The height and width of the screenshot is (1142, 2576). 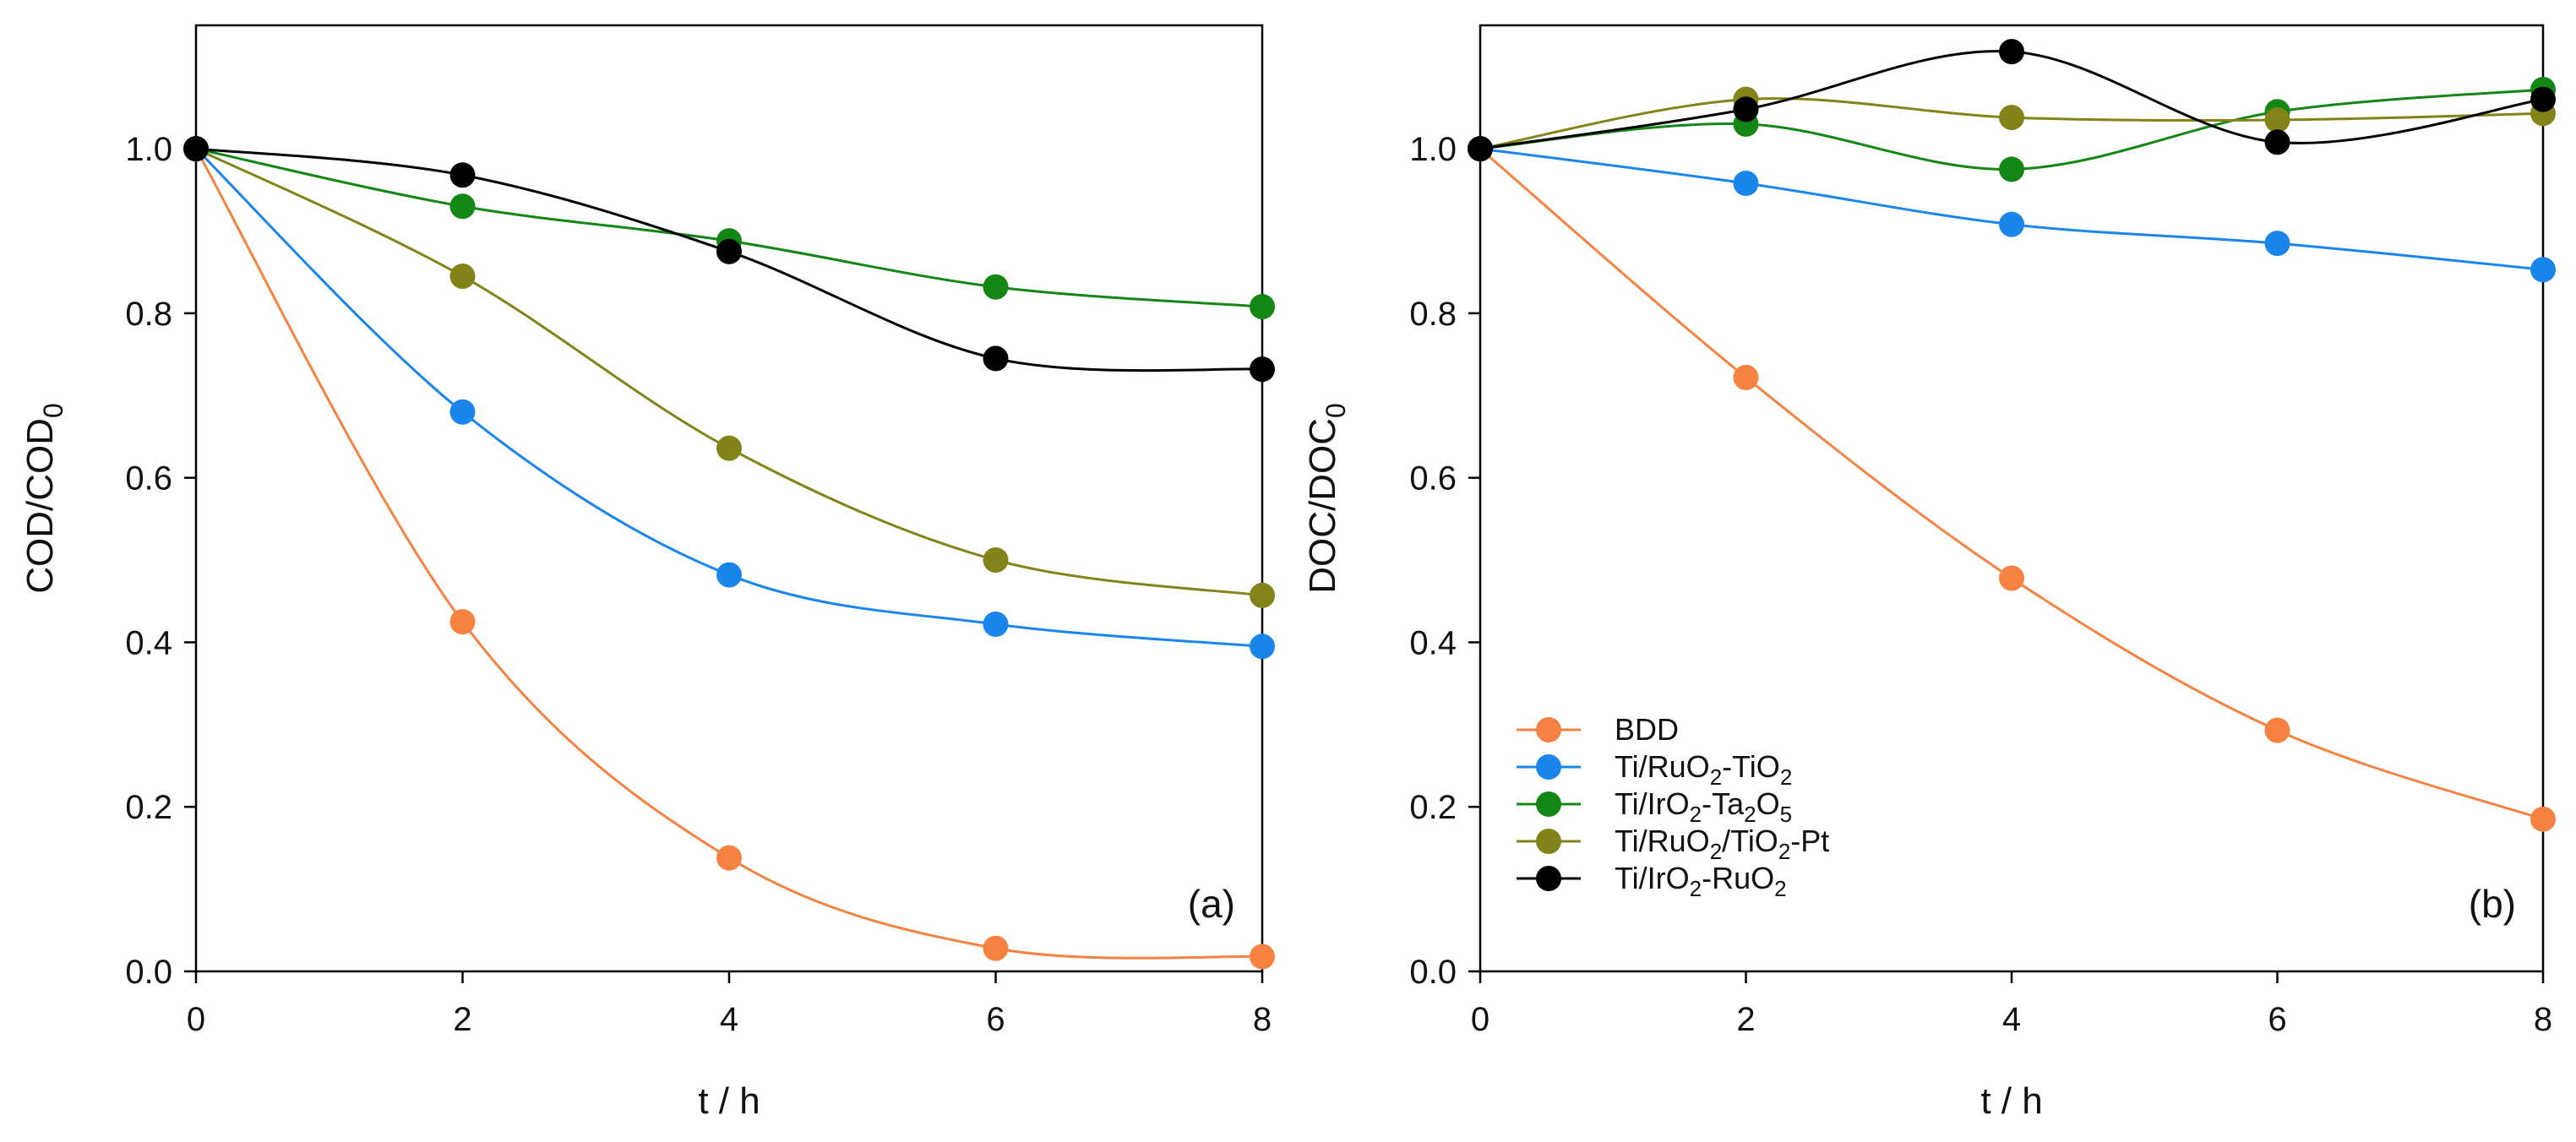 I want to click on legend-entry-bdd: BDD, so click(x=1598, y=729).